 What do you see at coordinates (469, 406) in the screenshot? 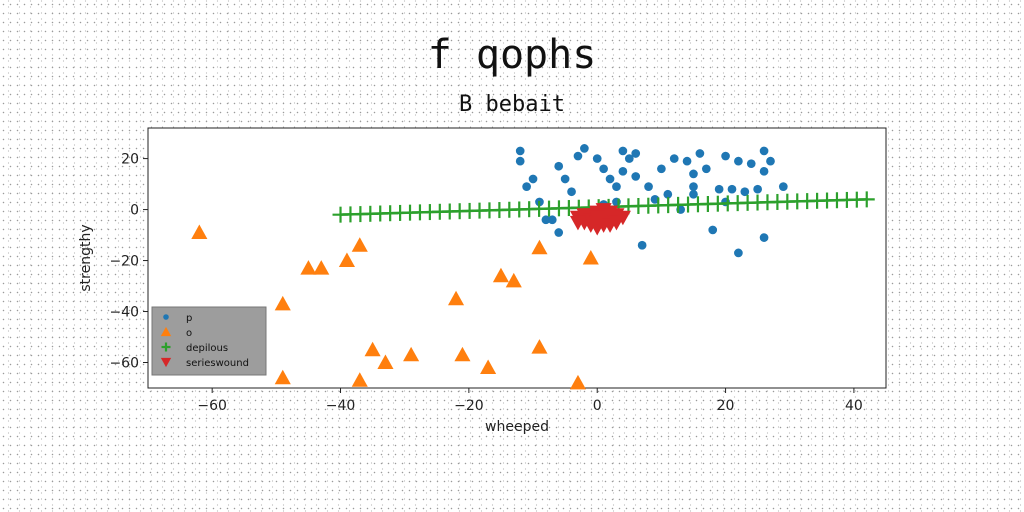
I see `x-tick-label: −20` at bounding box center [469, 406].